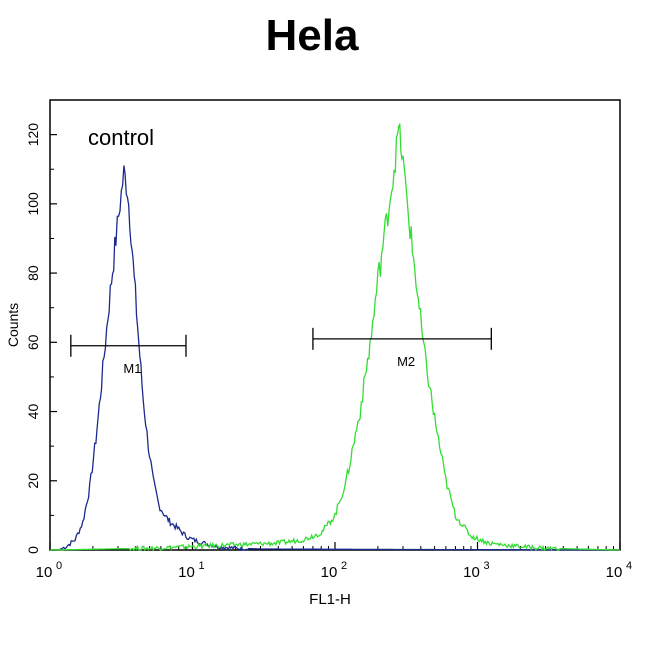 The width and height of the screenshot is (650, 647). I want to click on y-axis: 0 20 40 60 80 100 120, so click(41, 338).